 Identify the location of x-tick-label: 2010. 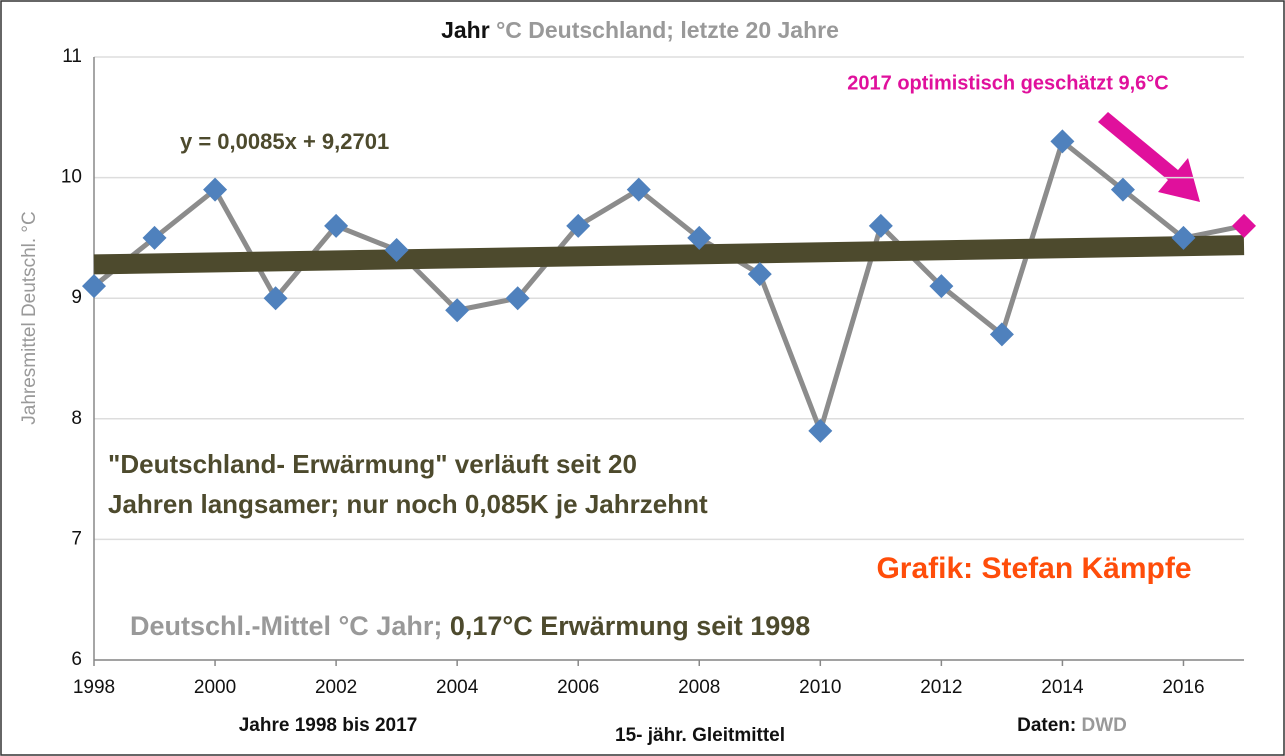
(820, 687).